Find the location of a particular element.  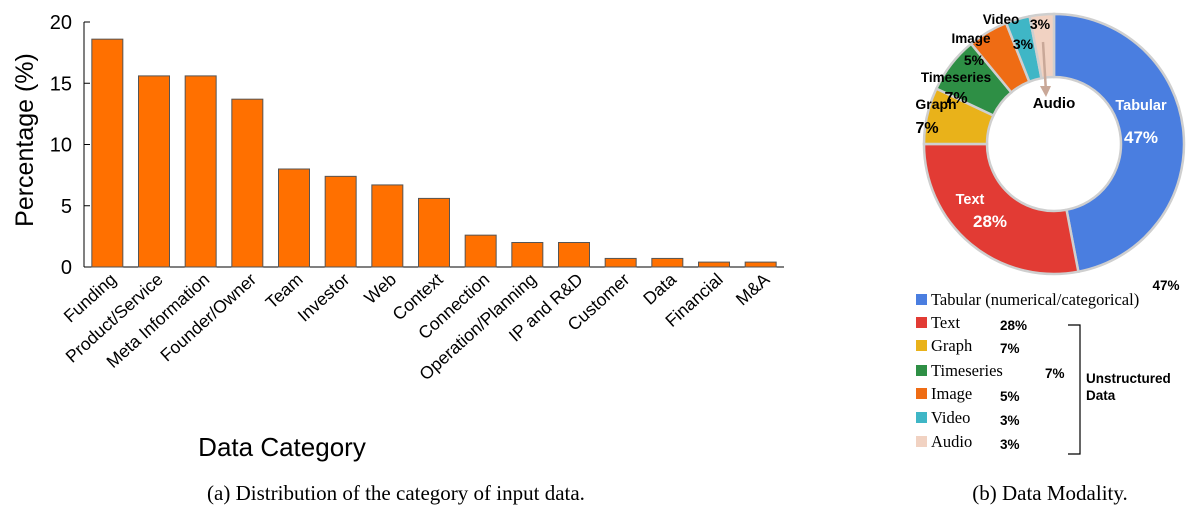

legend-label: Audio is located at coordinates (951, 441).